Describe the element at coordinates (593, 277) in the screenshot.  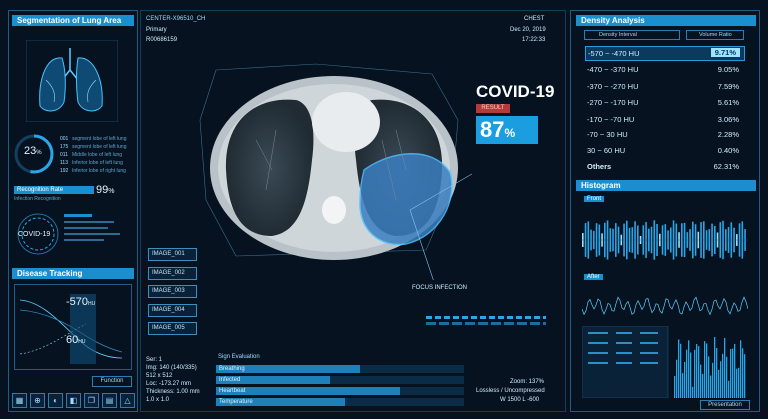
I see `after-label: After` at that location.